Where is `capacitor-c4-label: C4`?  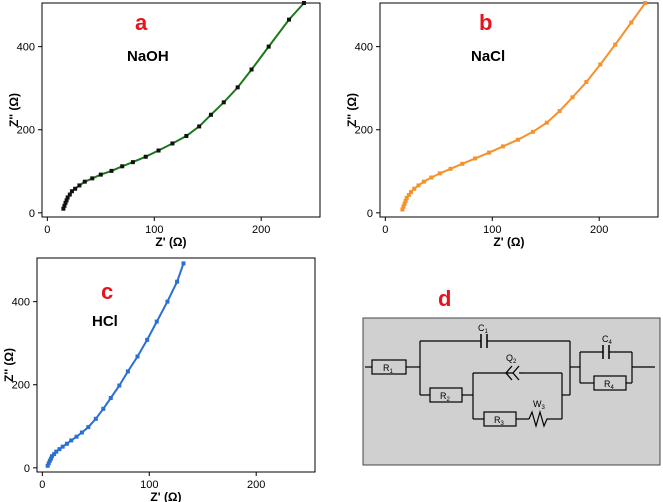 capacitor-c4-label: C4 is located at coordinates (607, 340).